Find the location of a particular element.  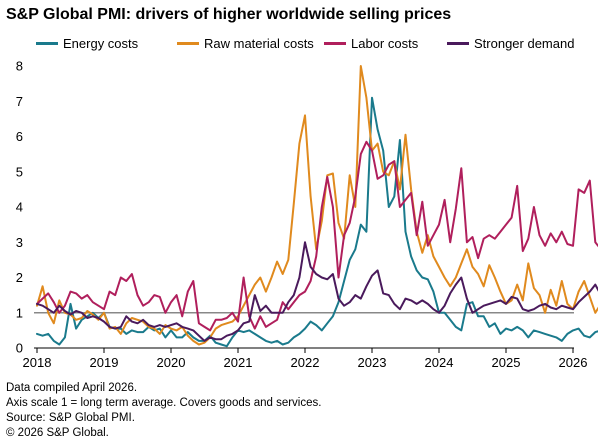

x-tick-label-2026: 2026 is located at coordinates (573, 362).